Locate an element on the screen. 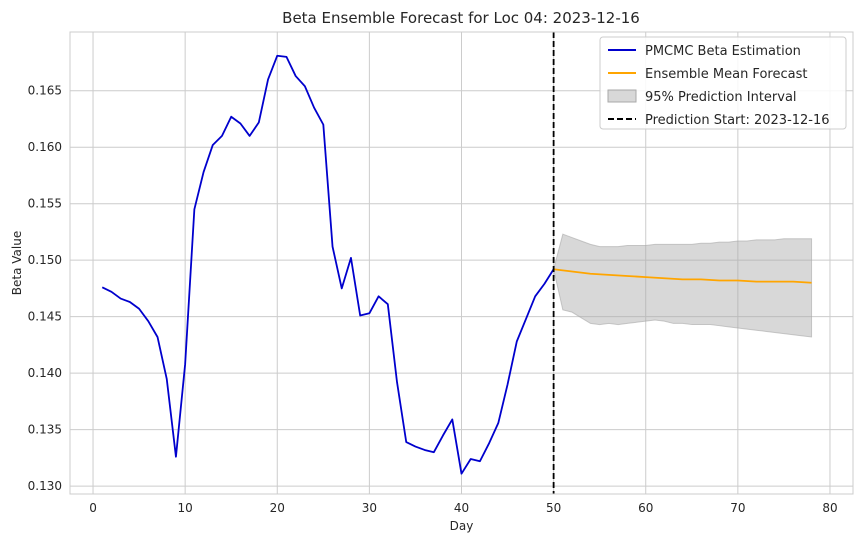 The width and height of the screenshot is (863, 547). y-tick-label: 0.140 is located at coordinates (45, 373).